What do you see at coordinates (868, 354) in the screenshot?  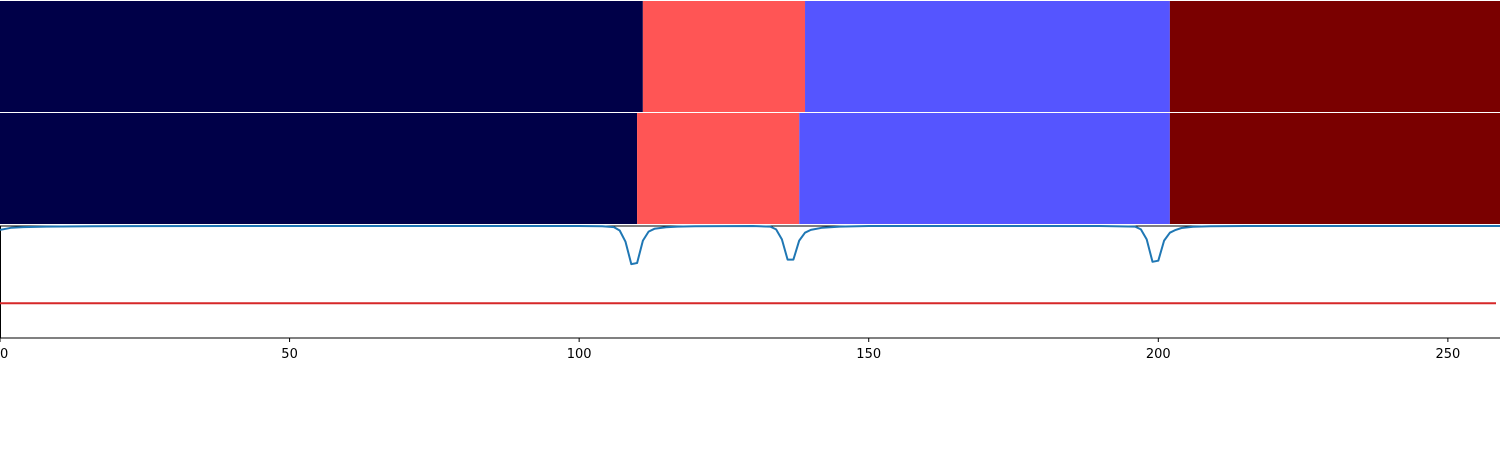 I see `x-tick-label-150: 150` at bounding box center [868, 354].